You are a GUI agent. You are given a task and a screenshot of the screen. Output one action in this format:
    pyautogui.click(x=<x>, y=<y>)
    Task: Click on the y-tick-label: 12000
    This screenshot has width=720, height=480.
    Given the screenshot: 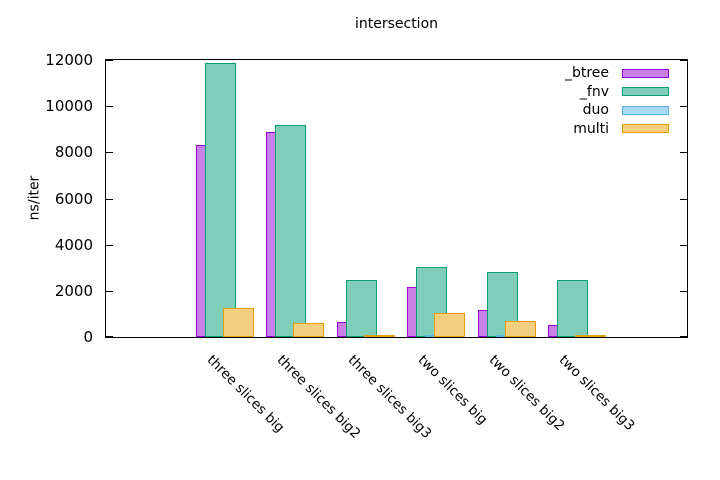 What is the action you would take?
    pyautogui.click(x=69, y=60)
    